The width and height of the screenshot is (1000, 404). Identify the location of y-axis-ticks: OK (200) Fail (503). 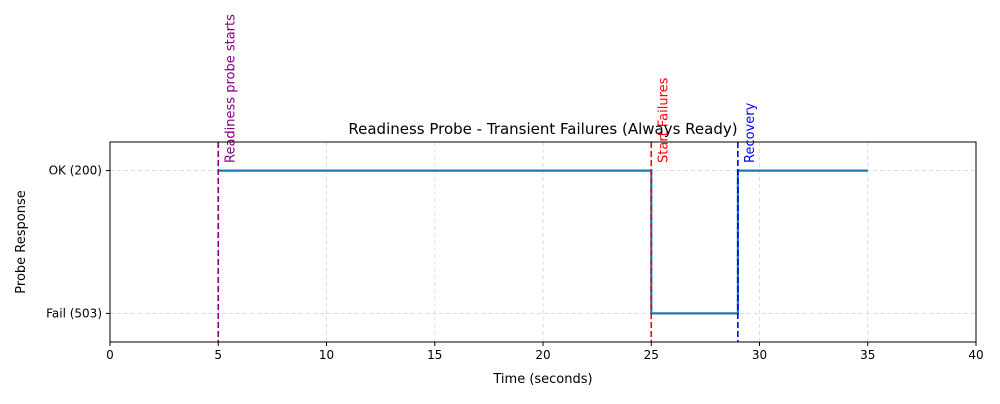
(78, 242).